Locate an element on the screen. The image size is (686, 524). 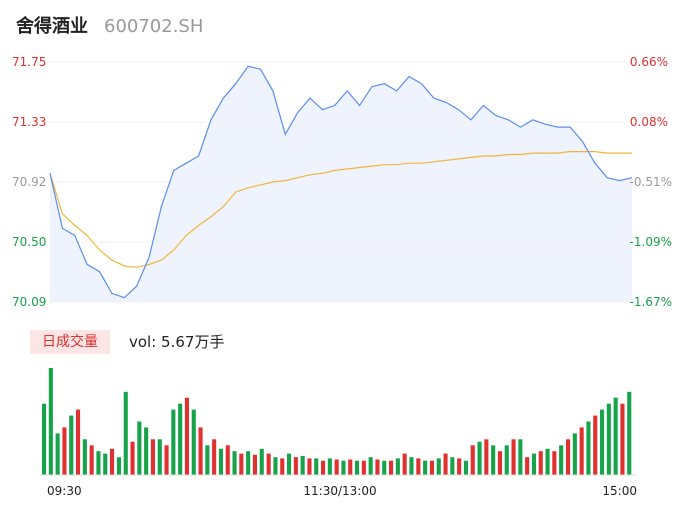
price-axis: 71.75 71.33 70.92 70.50 70.09 is located at coordinates (29, 182).